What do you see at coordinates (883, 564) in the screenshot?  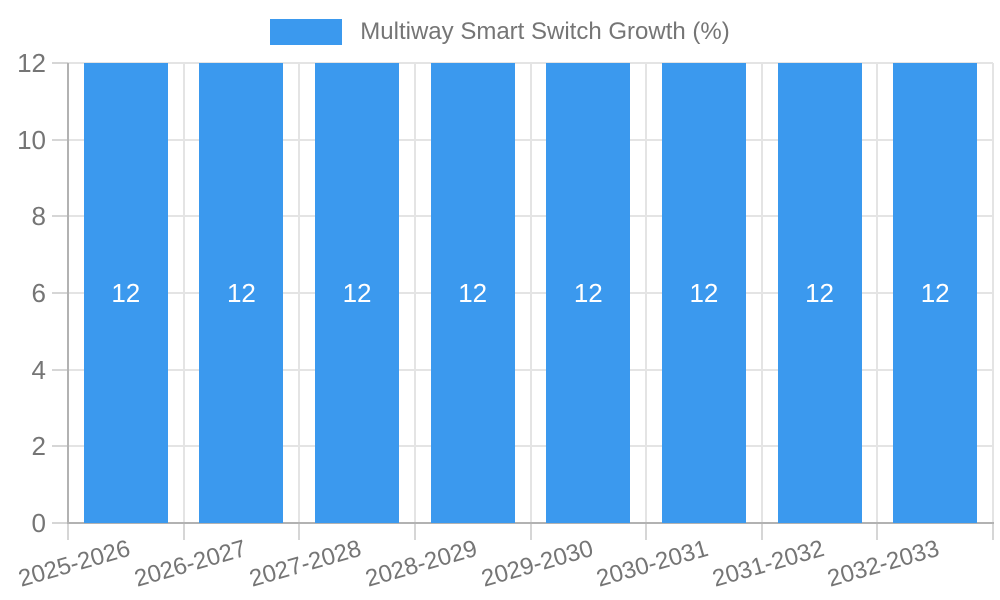 I see `x-axis-label: 2032-2033` at bounding box center [883, 564].